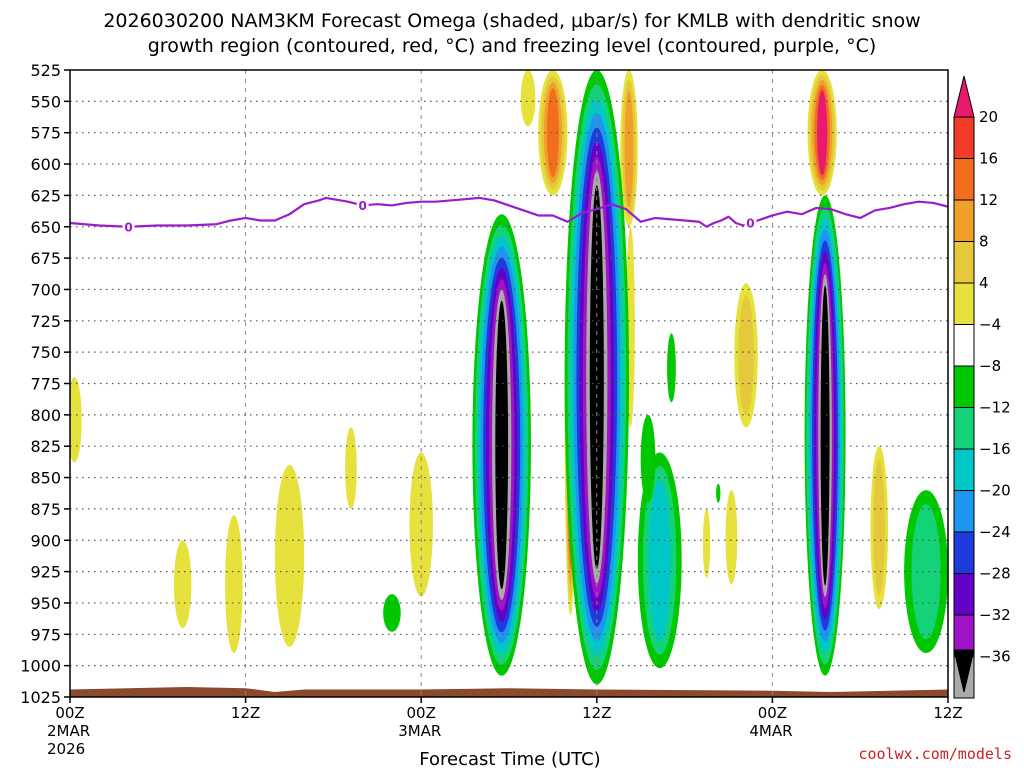 Image resolution: width=1024 pixels, height=768 pixels. Describe the element at coordinates (988, 200) in the screenshot. I see `colorbar-label: 12` at that location.